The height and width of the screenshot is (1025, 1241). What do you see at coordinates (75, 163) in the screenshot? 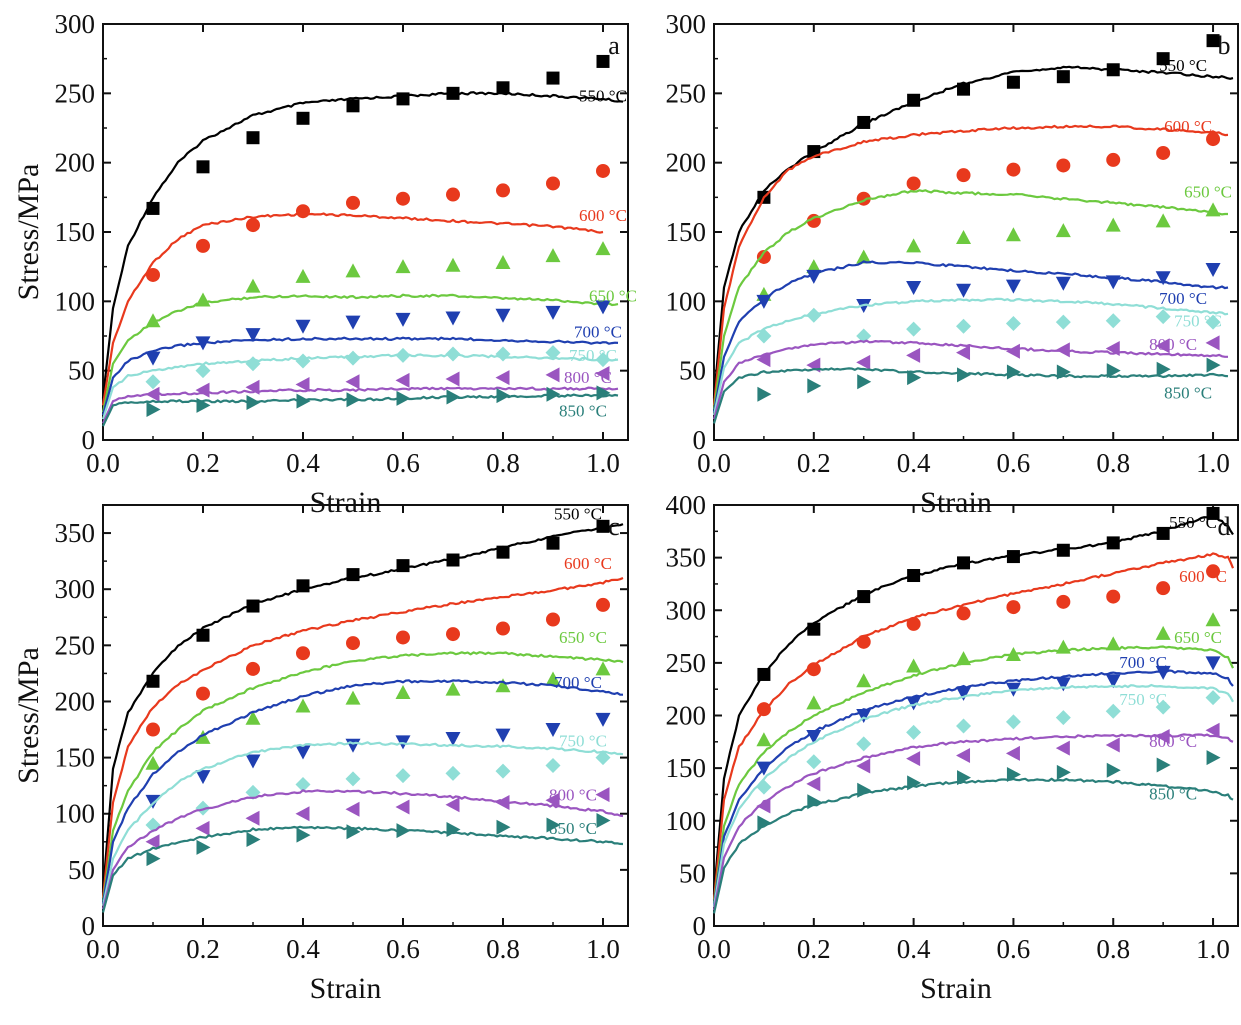
I see `y-tick-label: 200` at bounding box center [75, 163].